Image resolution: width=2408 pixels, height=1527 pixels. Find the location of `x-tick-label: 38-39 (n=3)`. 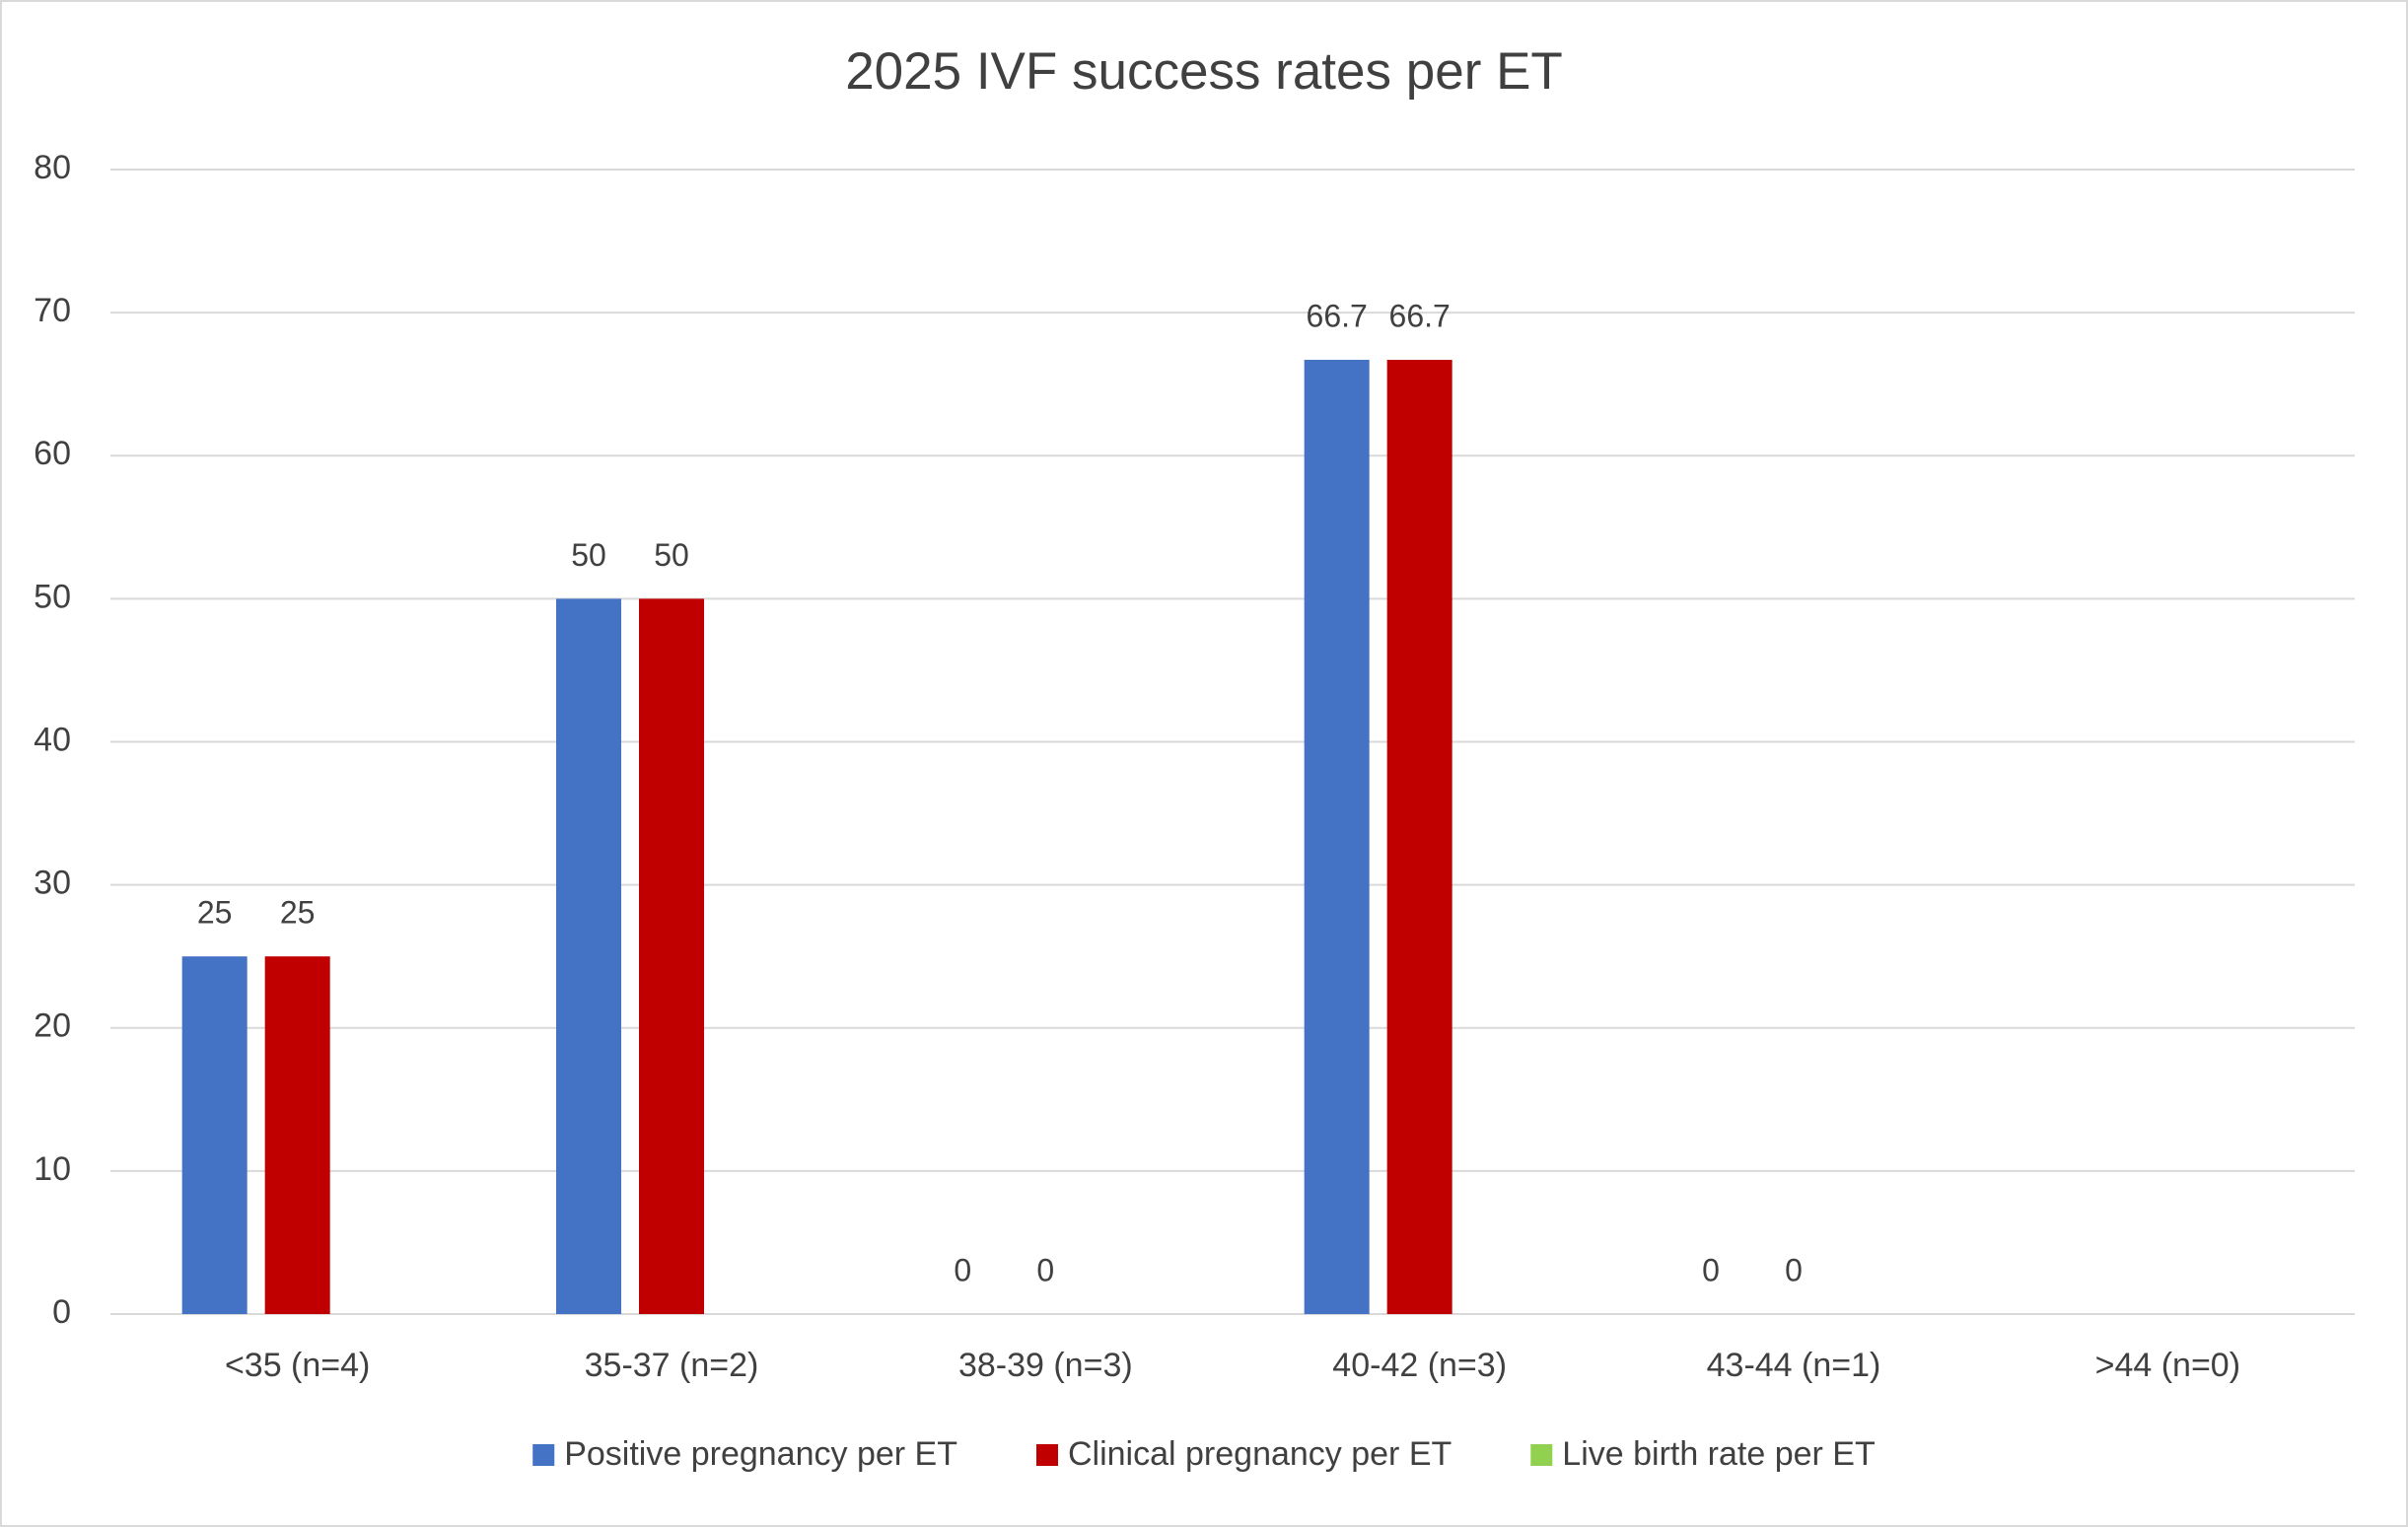

x-tick-label: 38-39 (n=3) is located at coordinates (1045, 1366).